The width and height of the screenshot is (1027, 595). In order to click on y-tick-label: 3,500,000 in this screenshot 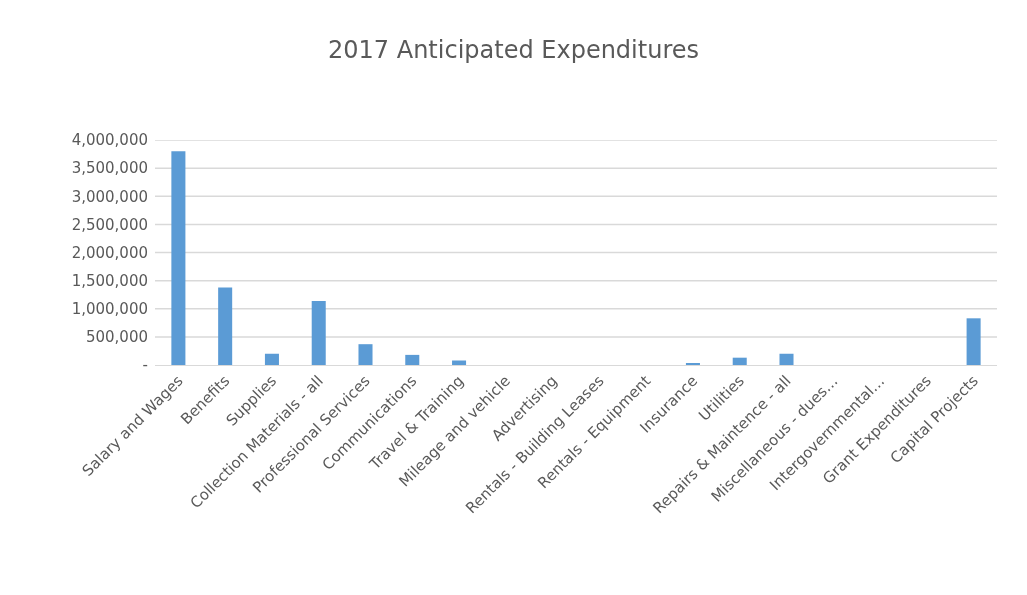, I will do `click(109, 168)`.